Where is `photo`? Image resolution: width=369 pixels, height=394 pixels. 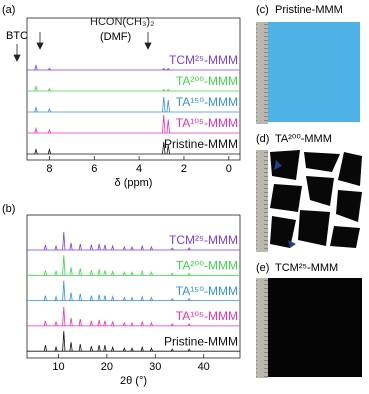
photo is located at coordinates (314, 72).